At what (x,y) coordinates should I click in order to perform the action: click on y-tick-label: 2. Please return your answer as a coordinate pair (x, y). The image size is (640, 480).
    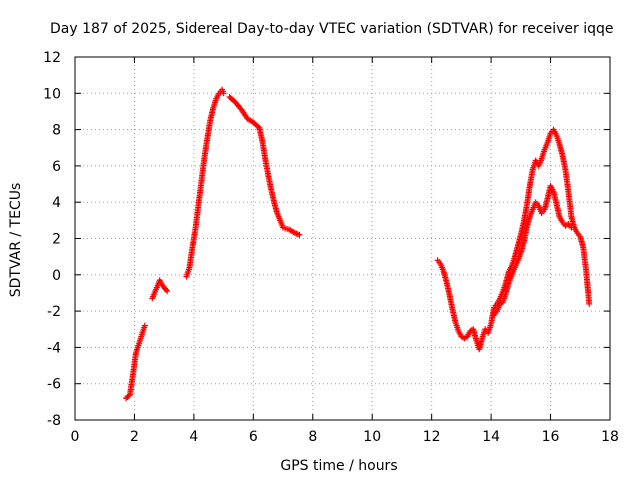
    Looking at the image, I should click on (56, 240).